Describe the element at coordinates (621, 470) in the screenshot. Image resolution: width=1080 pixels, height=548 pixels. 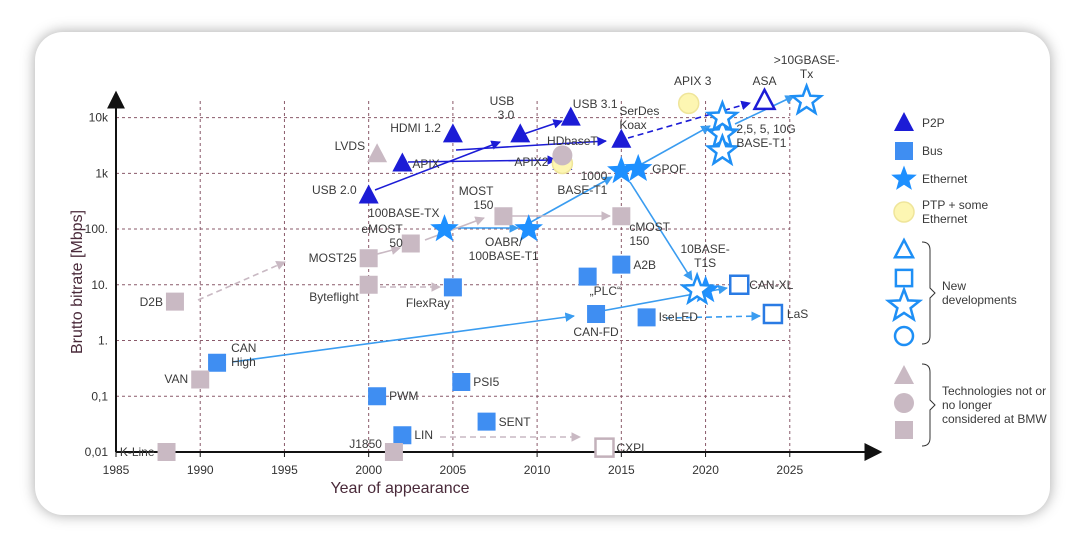
I see `x-tick-label: 2015` at that location.